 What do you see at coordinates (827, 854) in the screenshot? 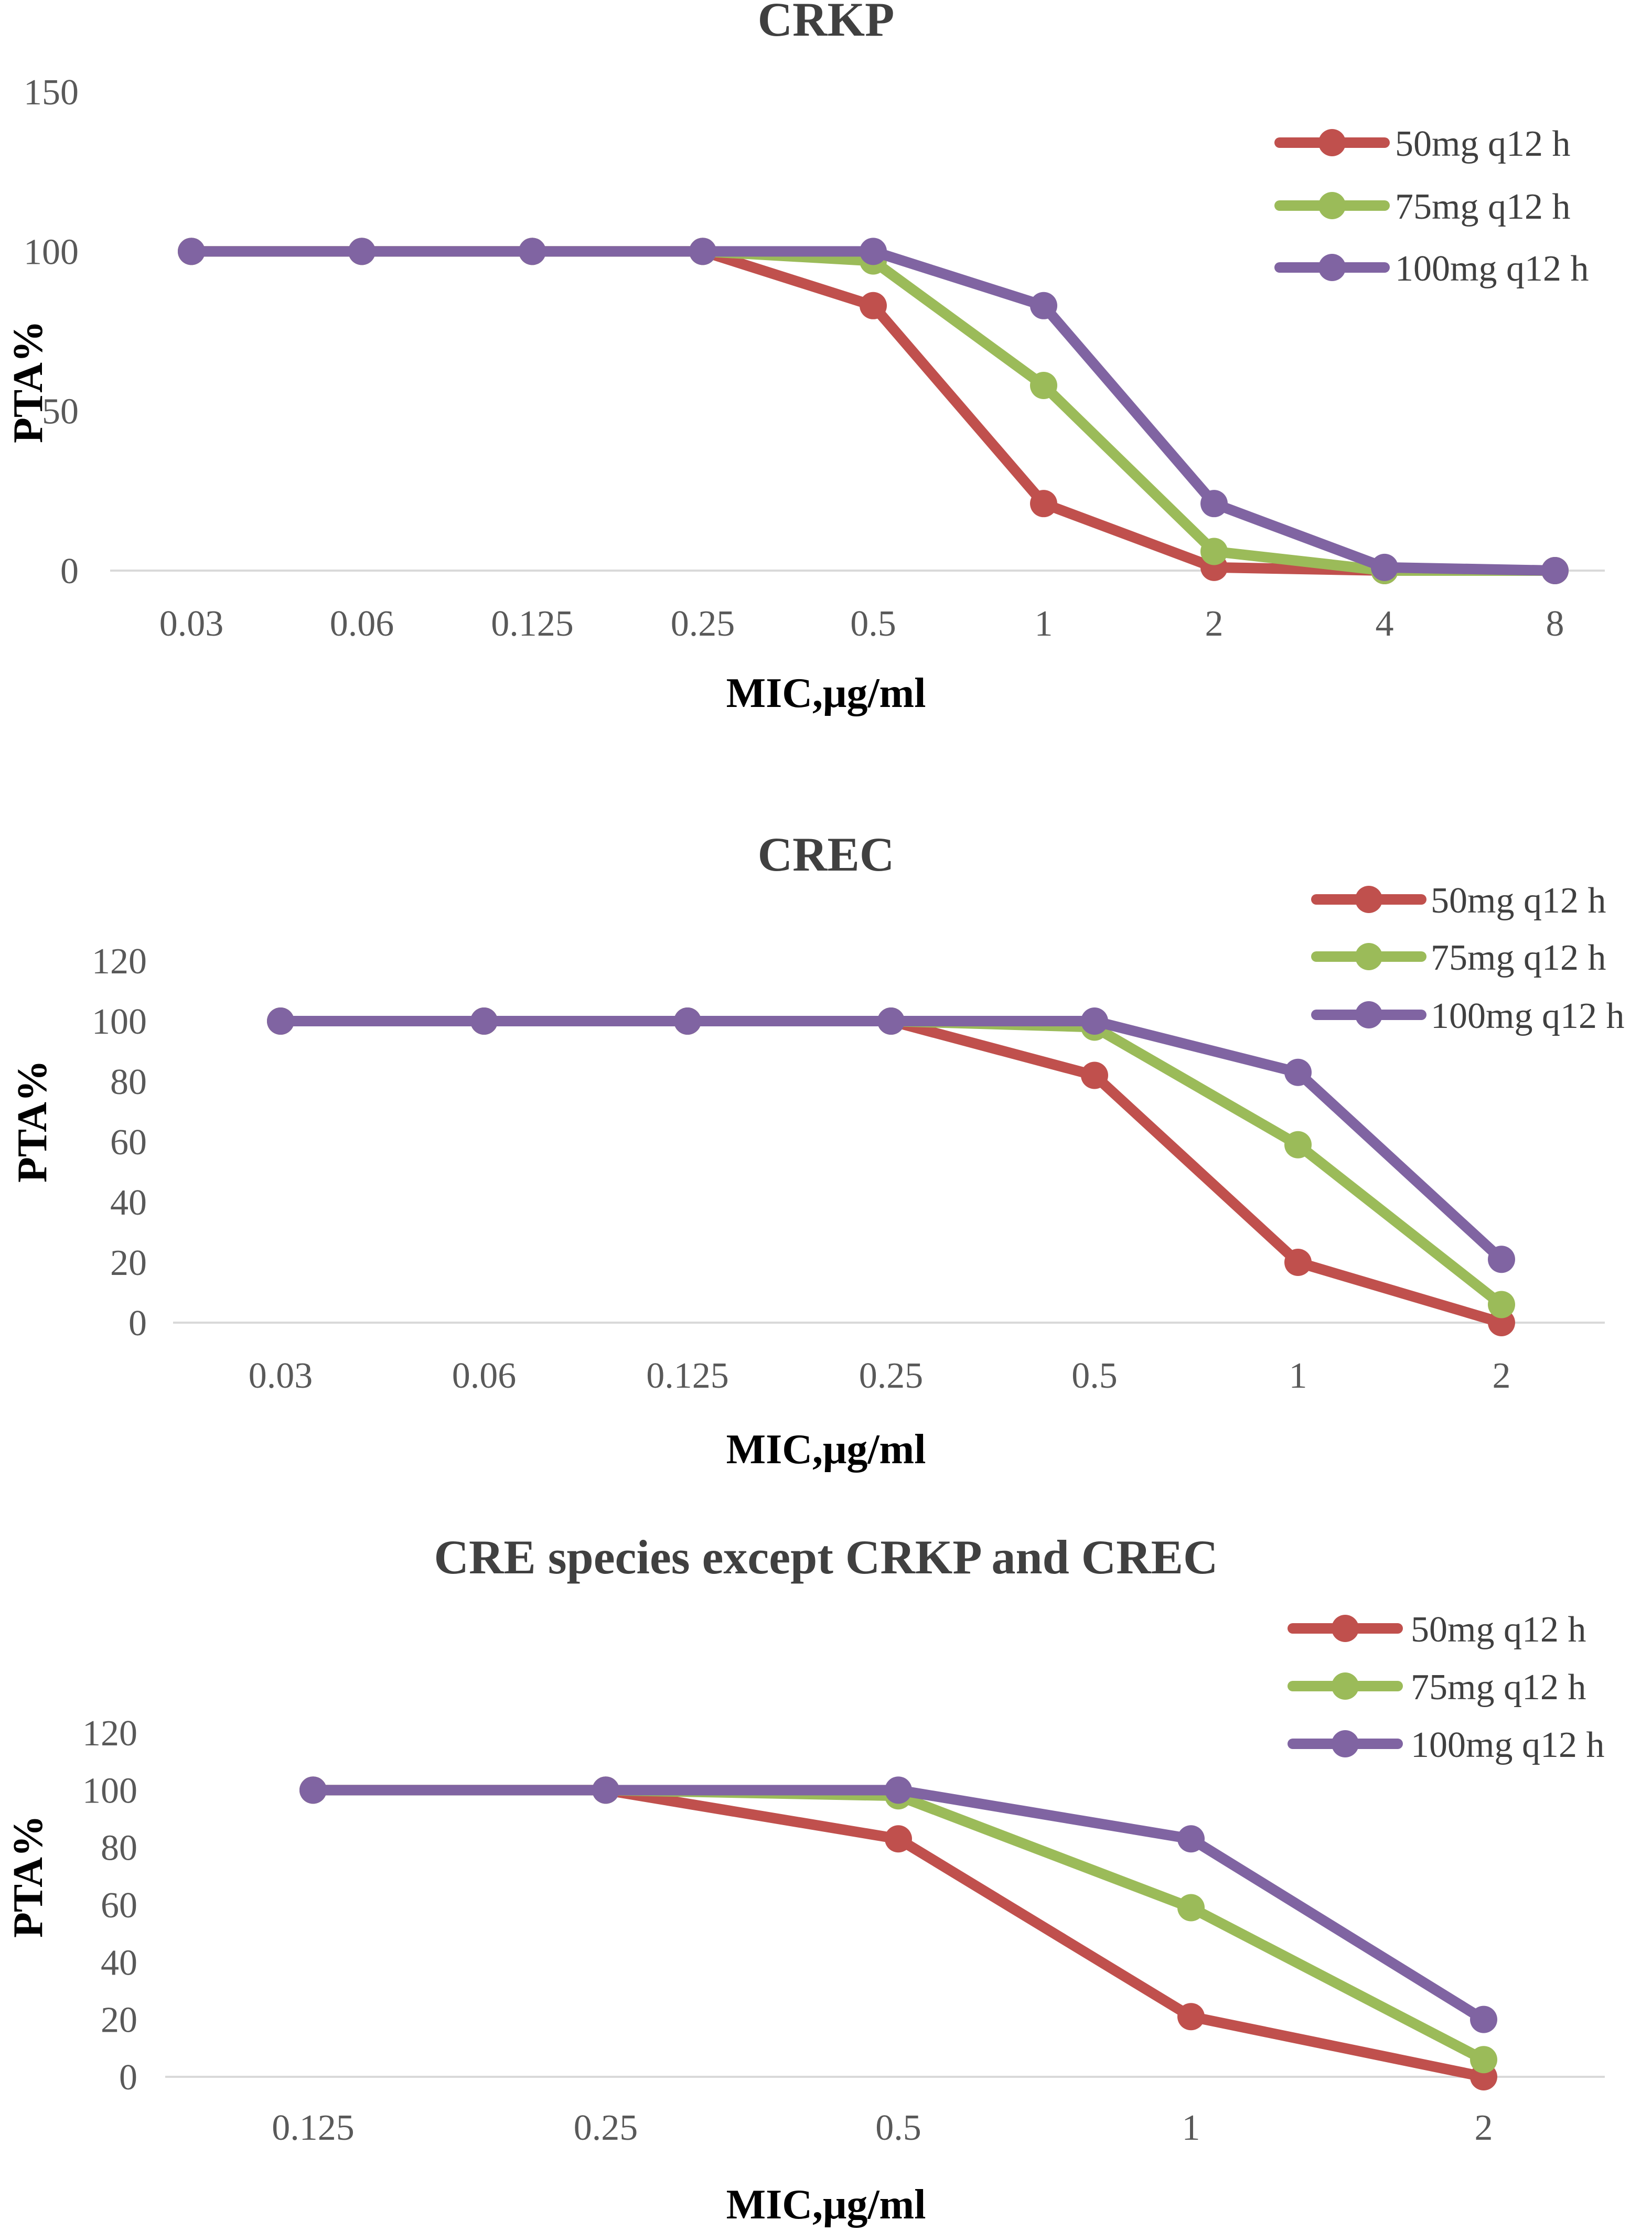
I see `chart-title: CREC` at bounding box center [827, 854].